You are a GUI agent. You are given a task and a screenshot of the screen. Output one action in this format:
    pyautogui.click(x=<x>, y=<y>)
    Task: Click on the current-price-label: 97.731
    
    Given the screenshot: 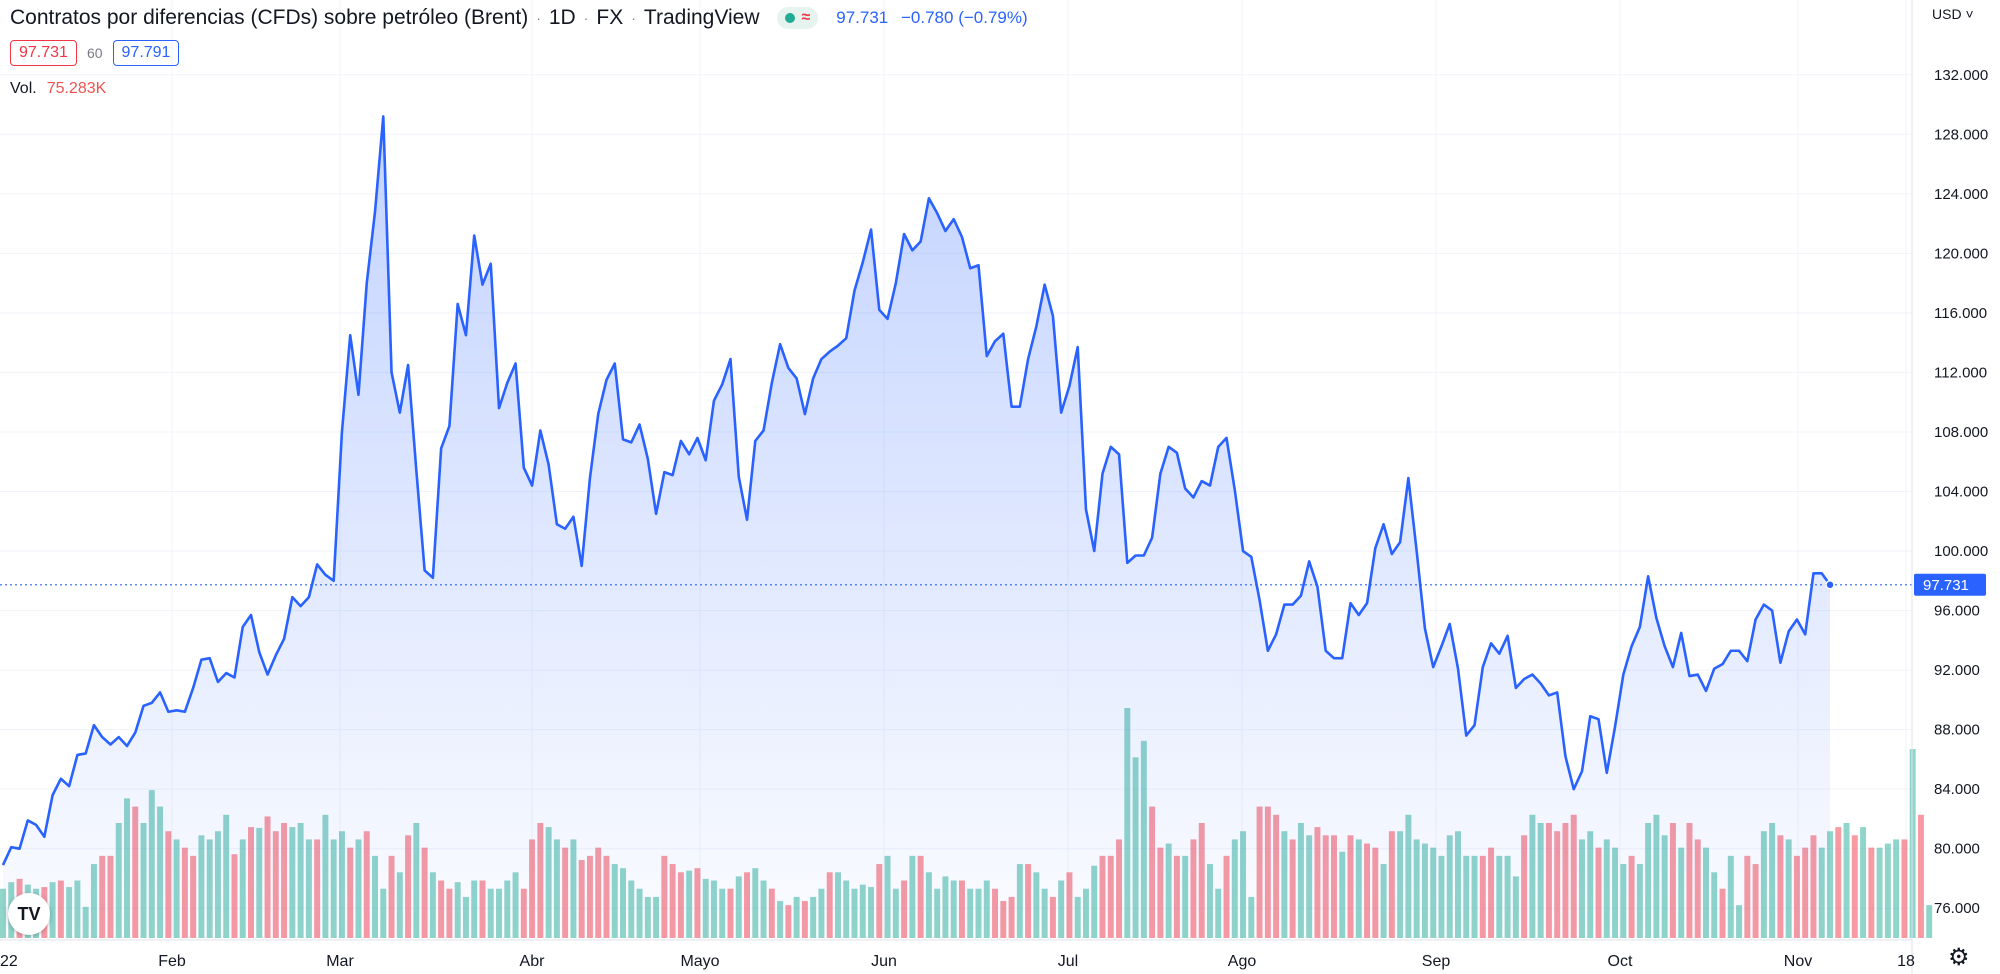 What is the action you would take?
    pyautogui.click(x=1946, y=585)
    